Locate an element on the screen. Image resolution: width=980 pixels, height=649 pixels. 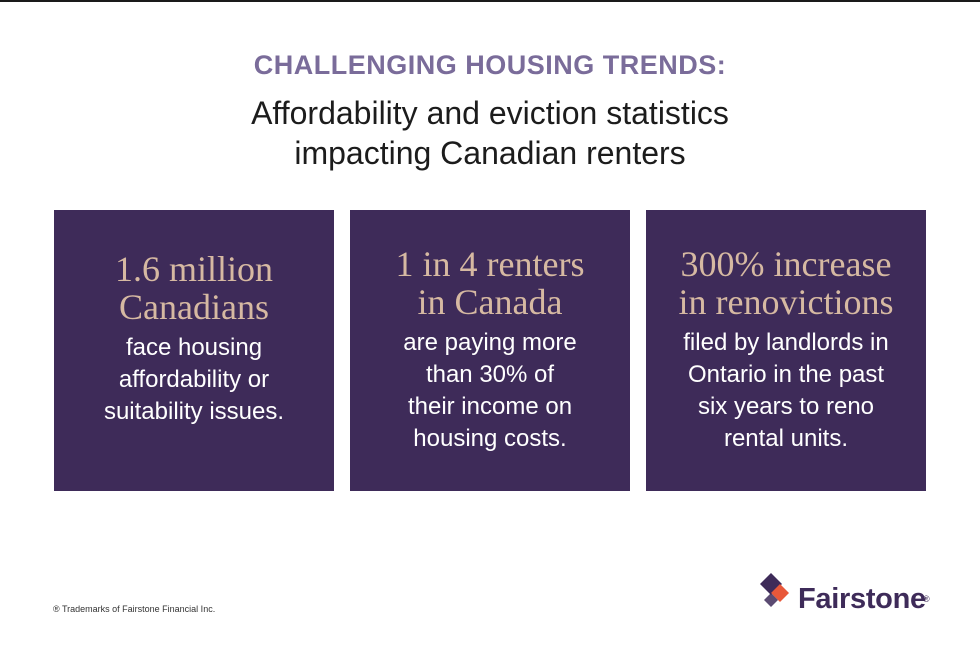
description-line: are paying more is located at coordinates (490, 342).